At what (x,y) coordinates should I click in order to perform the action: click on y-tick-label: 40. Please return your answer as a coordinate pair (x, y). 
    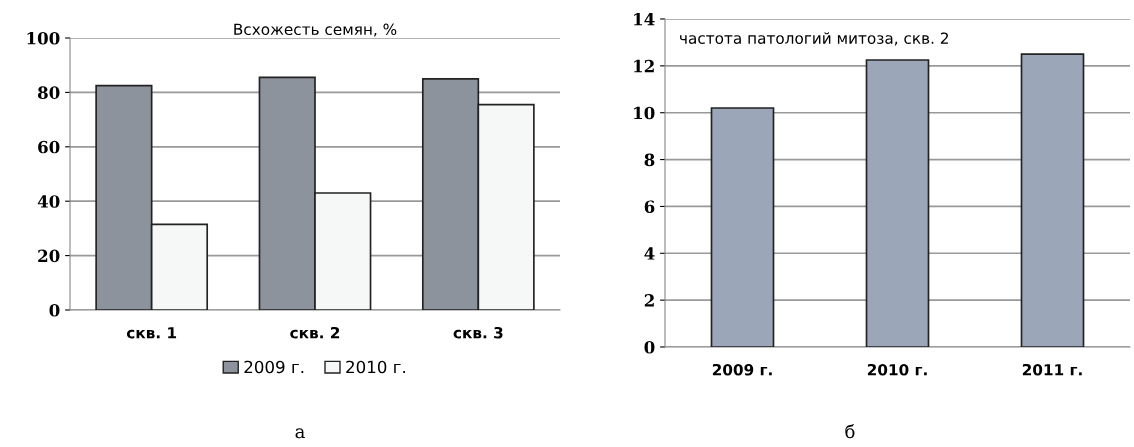
    Looking at the image, I should click on (48, 201).